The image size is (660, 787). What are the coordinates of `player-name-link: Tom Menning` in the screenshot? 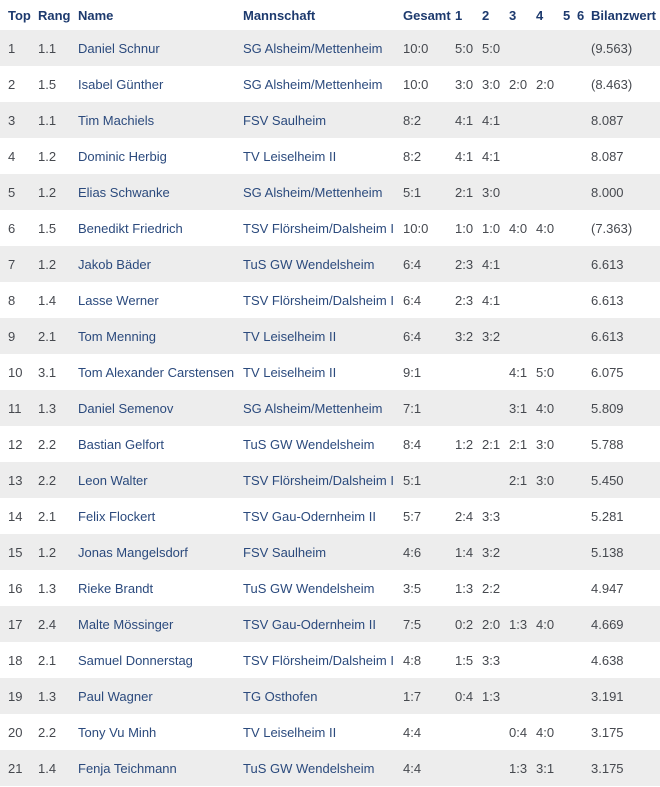 It's located at (117, 336).